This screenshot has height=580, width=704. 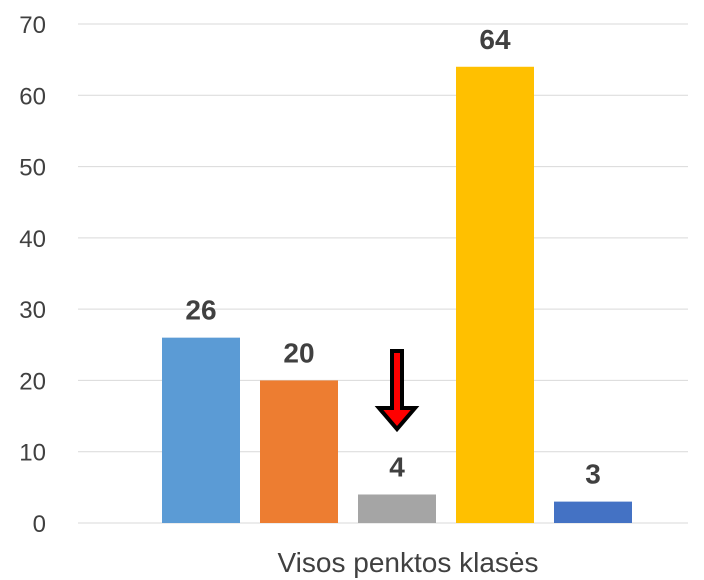 What do you see at coordinates (200, 310) in the screenshot?
I see `data-label: 26` at bounding box center [200, 310].